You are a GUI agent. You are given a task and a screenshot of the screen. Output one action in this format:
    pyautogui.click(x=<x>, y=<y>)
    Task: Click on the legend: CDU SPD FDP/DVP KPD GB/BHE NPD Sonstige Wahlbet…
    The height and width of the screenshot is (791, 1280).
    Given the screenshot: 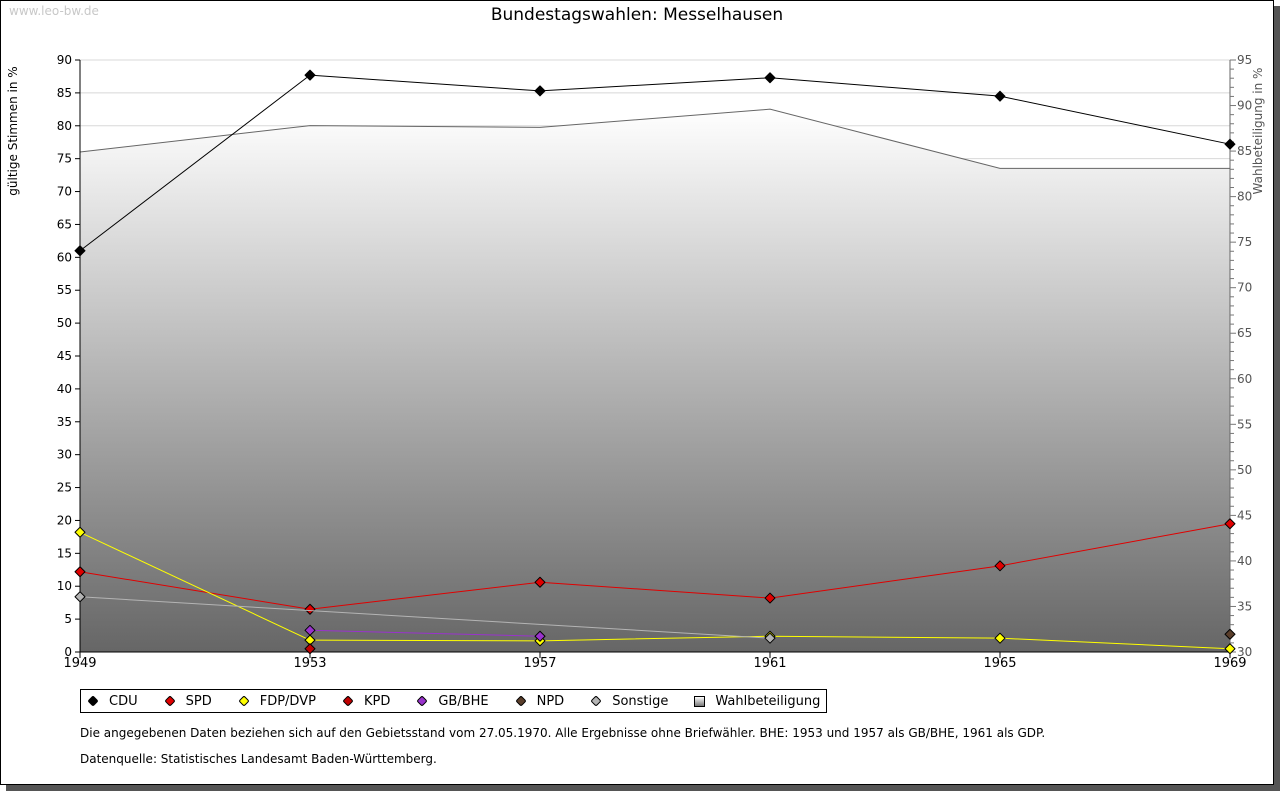 What is the action you would take?
    pyautogui.click(x=454, y=701)
    